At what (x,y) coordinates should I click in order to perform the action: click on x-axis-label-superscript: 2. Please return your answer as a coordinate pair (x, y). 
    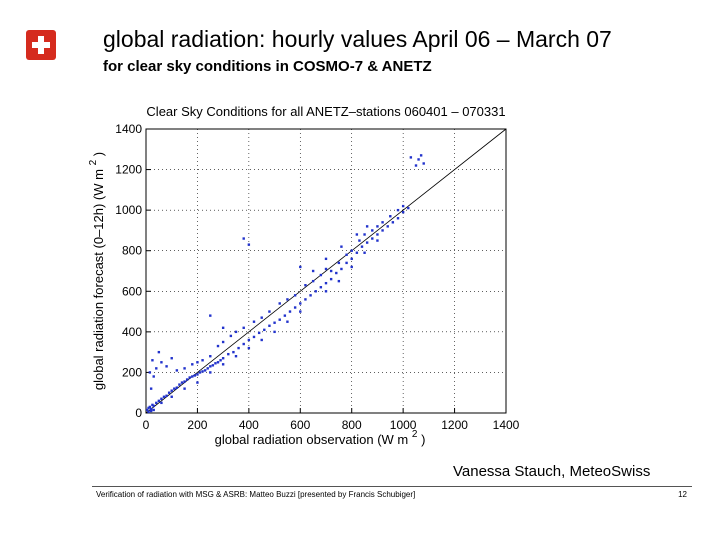
    Looking at the image, I should click on (415, 434).